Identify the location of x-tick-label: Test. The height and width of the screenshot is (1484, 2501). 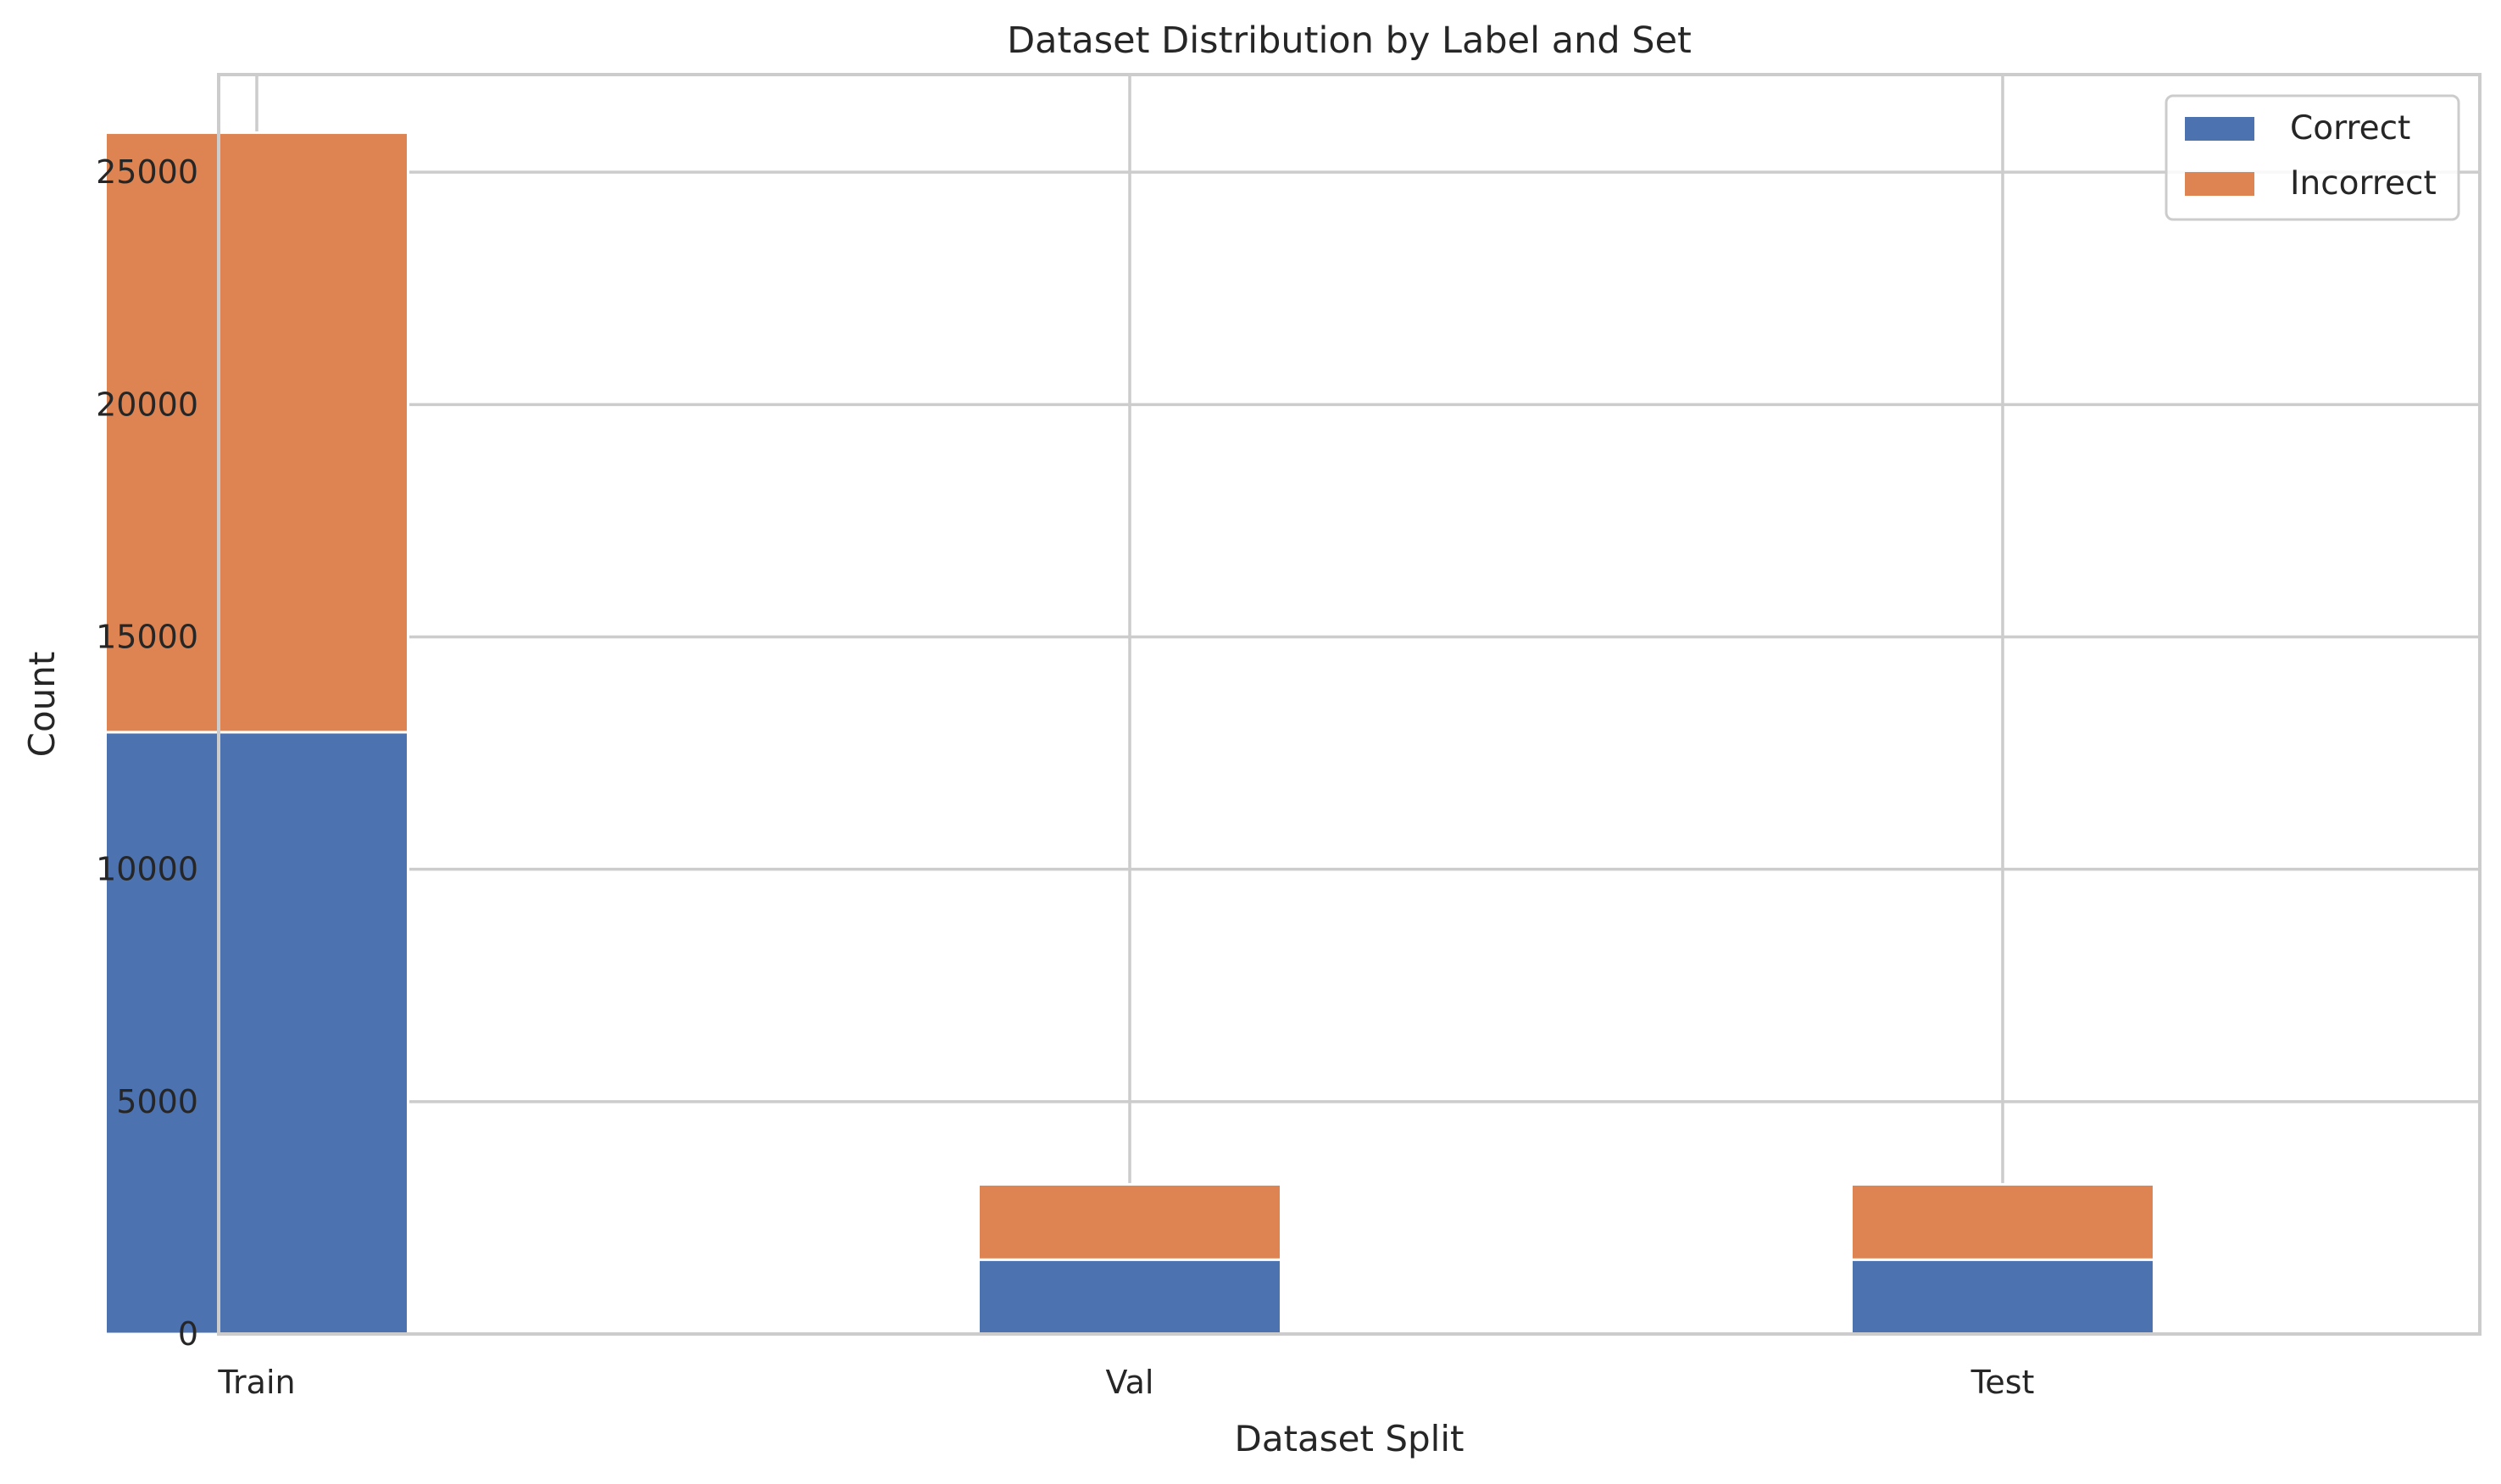
(2002, 1383).